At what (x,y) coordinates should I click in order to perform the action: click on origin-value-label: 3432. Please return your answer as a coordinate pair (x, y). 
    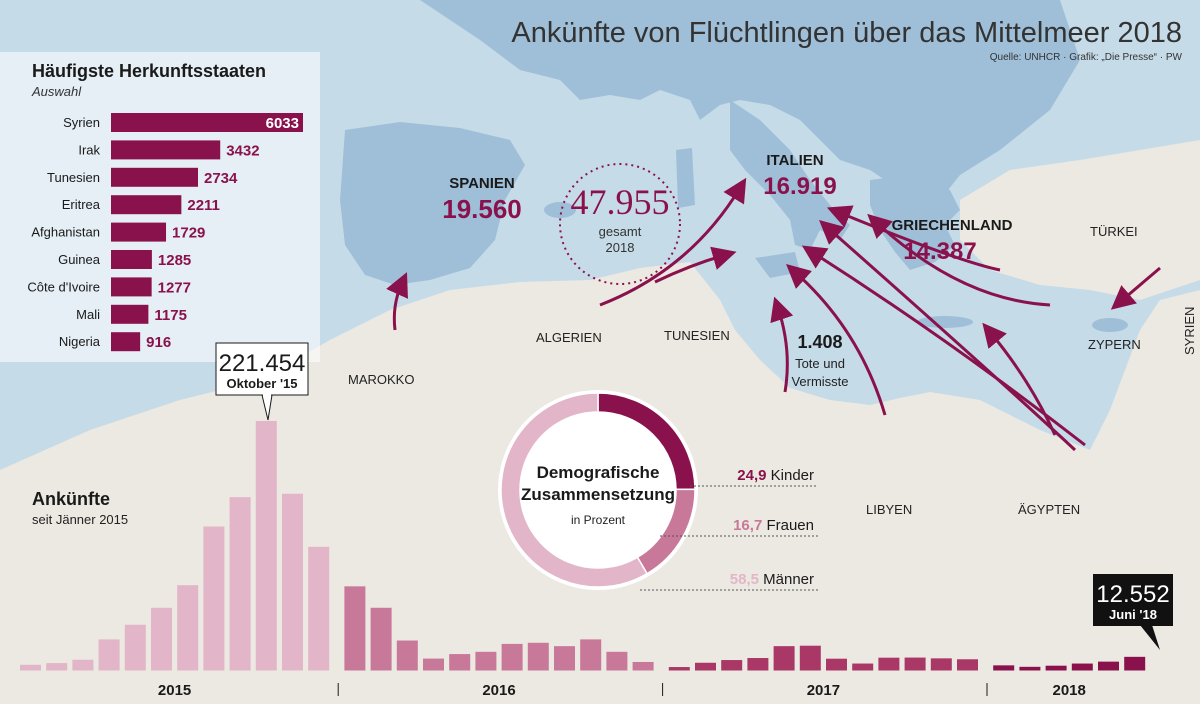
    Looking at the image, I should click on (242, 150).